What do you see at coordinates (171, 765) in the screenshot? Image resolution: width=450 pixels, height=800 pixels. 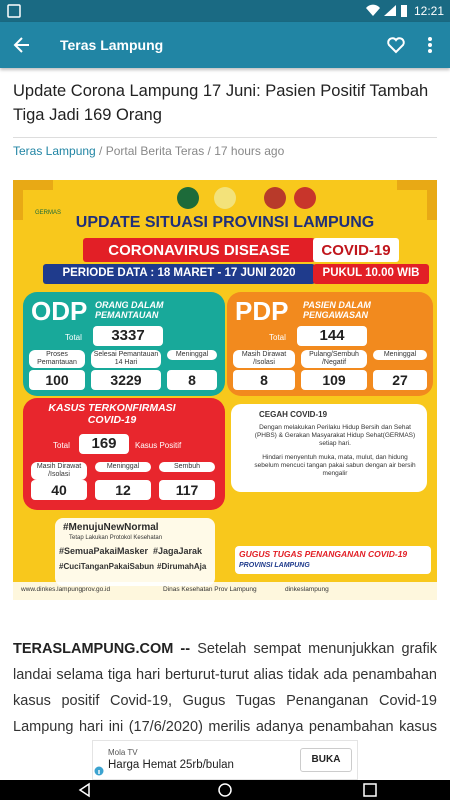 I see `ad-headline: Harga Hemat 25rb/bulan` at bounding box center [171, 765].